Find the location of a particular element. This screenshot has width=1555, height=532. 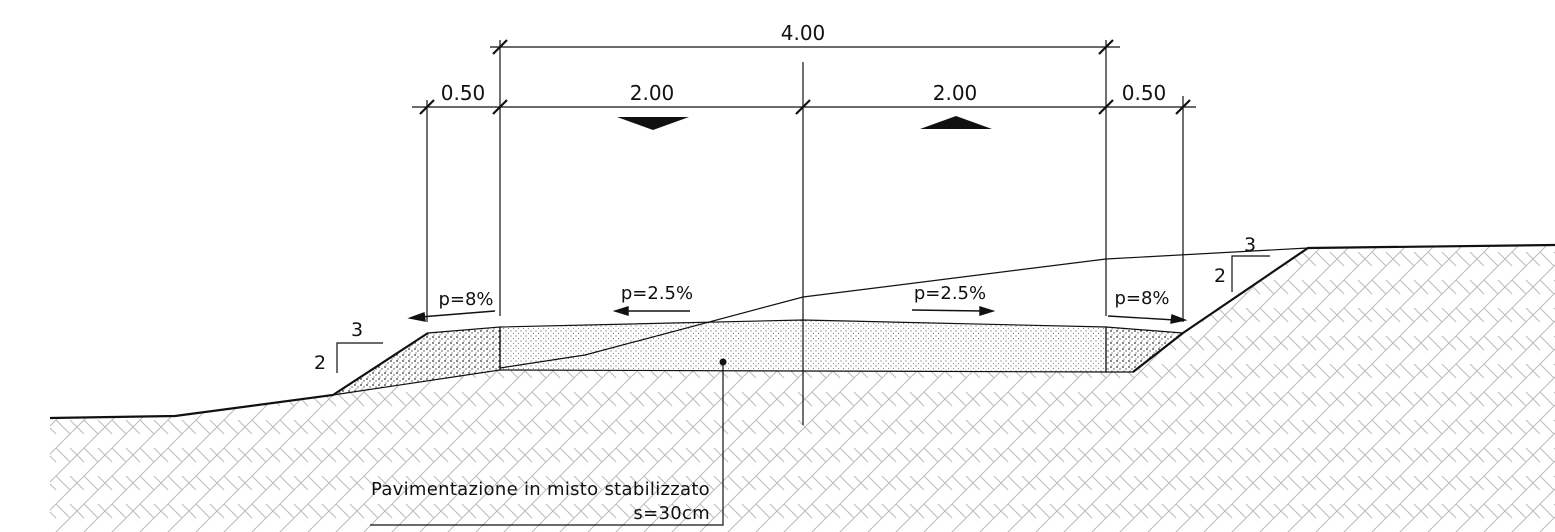

direction-down is located at coordinates (653, 123).